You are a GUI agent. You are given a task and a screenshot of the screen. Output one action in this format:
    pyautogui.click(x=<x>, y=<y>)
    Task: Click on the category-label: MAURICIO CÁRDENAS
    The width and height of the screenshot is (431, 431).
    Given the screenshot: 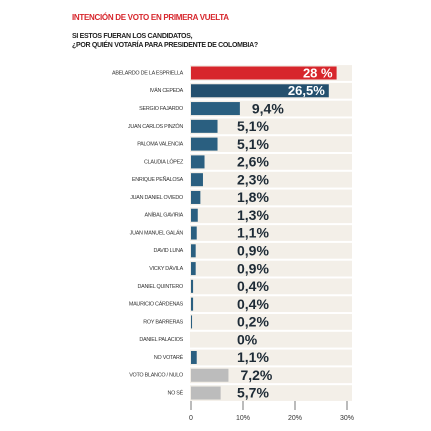 What is the action you would take?
    pyautogui.click(x=156, y=304)
    